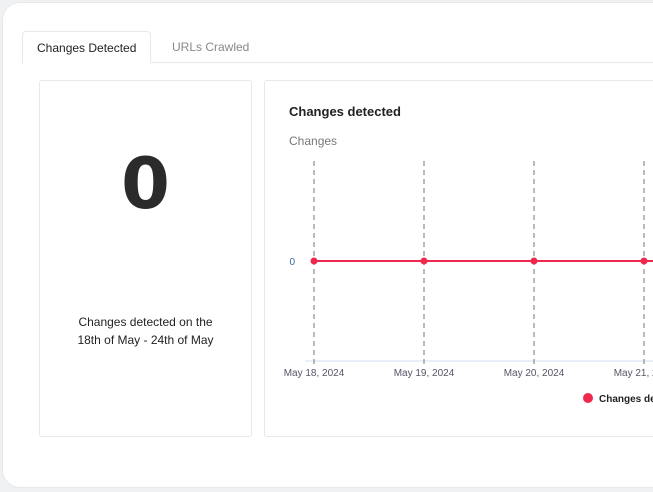  Describe the element at coordinates (633, 373) in the screenshot. I see `x-tick-label: May 21, 2024` at that location.